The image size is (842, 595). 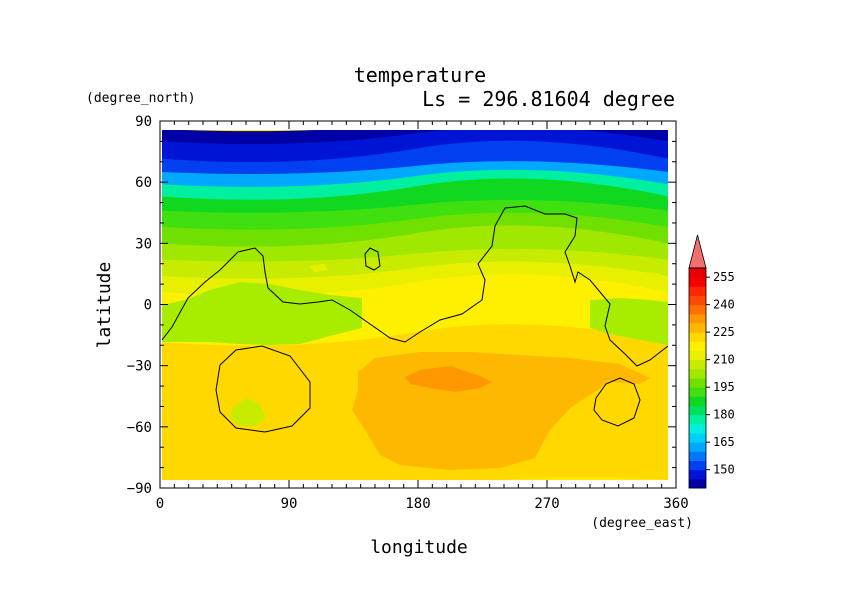 What do you see at coordinates (139, 367) in the screenshot?
I see `y-tick-label: −30` at bounding box center [139, 367].